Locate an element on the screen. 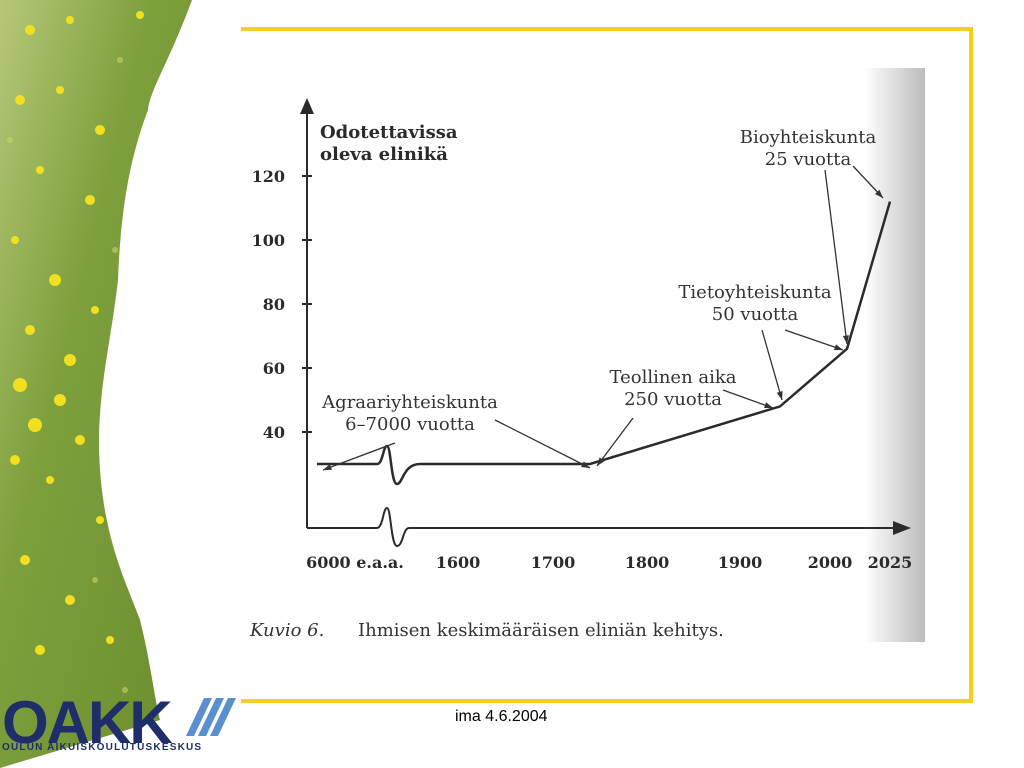 The width and height of the screenshot is (1024, 768). annotation-2-line-2: 250 vuotta is located at coordinates (673, 399).